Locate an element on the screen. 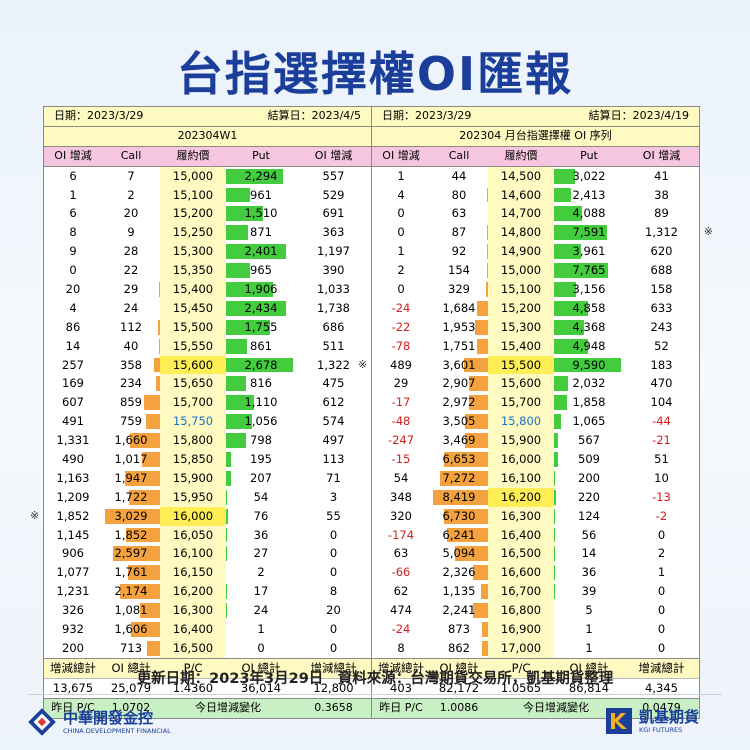  call-oi-change: 932 is located at coordinates (73, 629).